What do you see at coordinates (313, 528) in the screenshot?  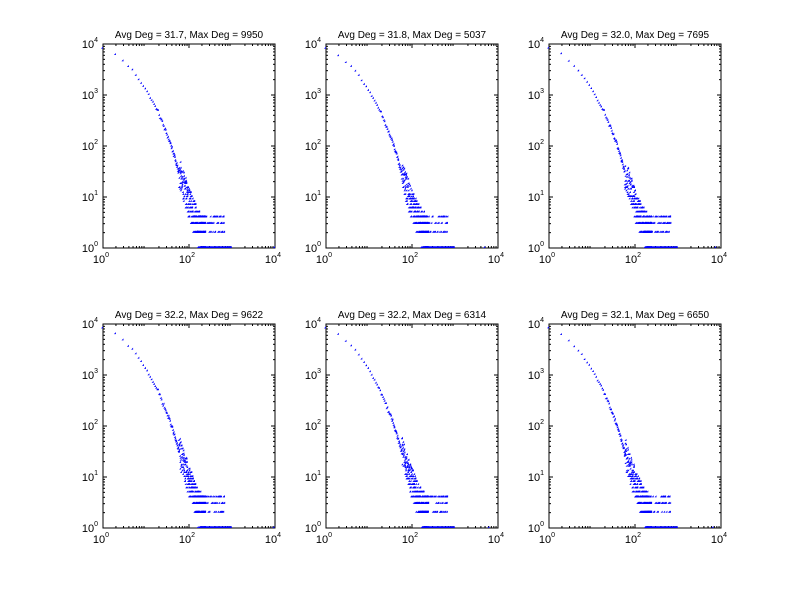 I see `y-tick-label: 10⁰` at bounding box center [313, 528].